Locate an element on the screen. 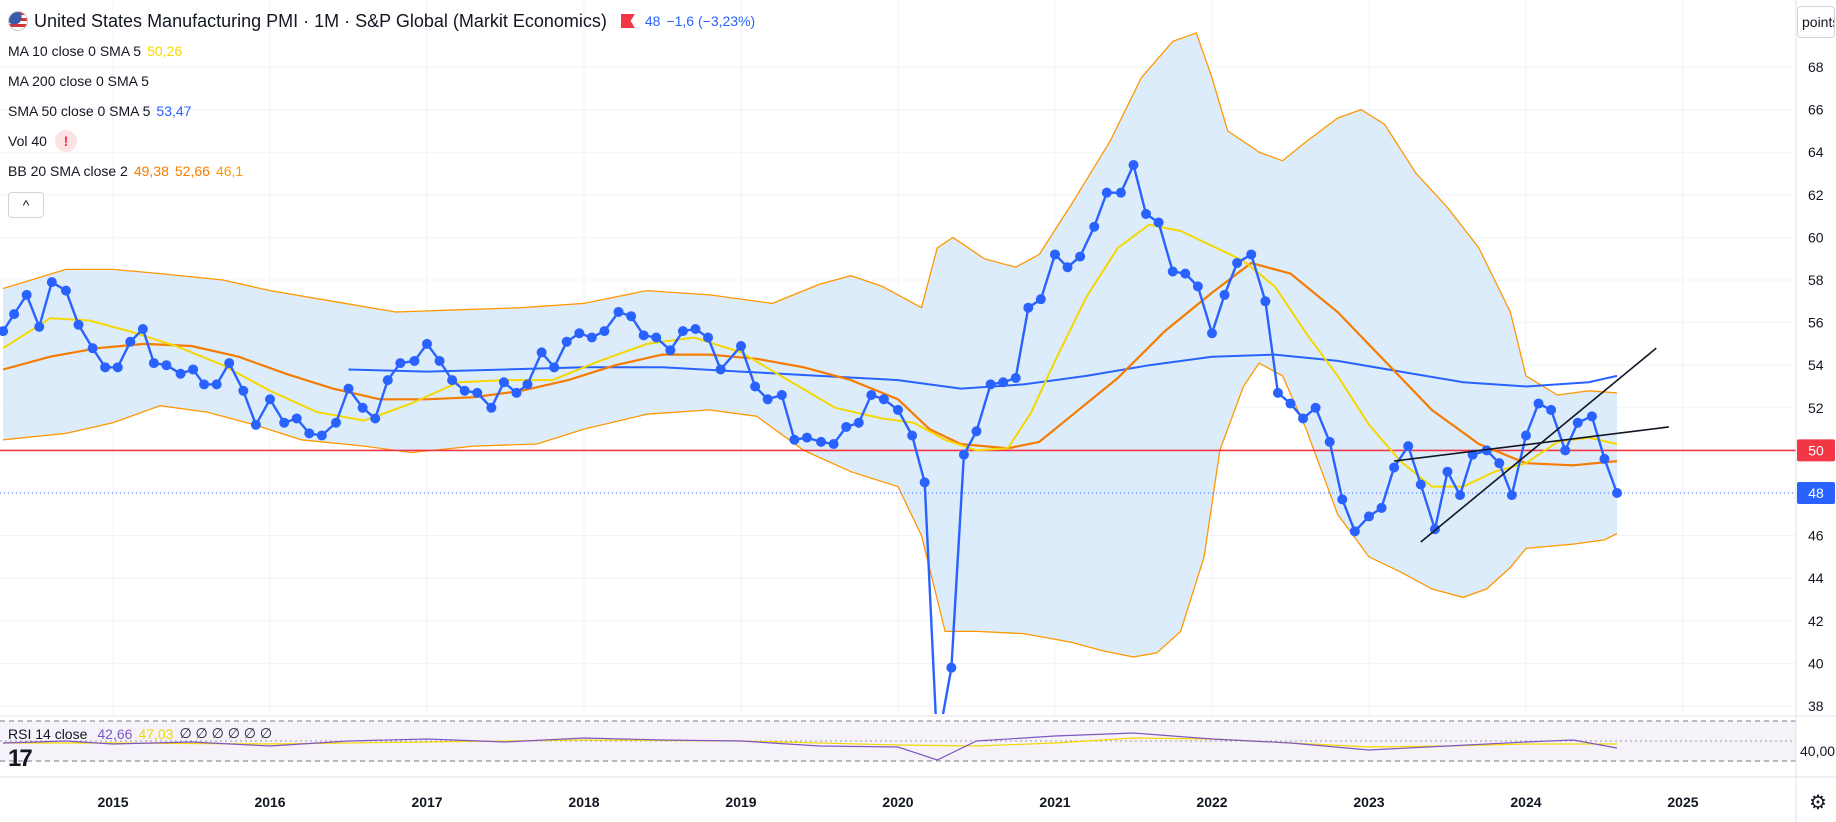 The height and width of the screenshot is (822, 1836). warning-icon: ! is located at coordinates (65, 141).